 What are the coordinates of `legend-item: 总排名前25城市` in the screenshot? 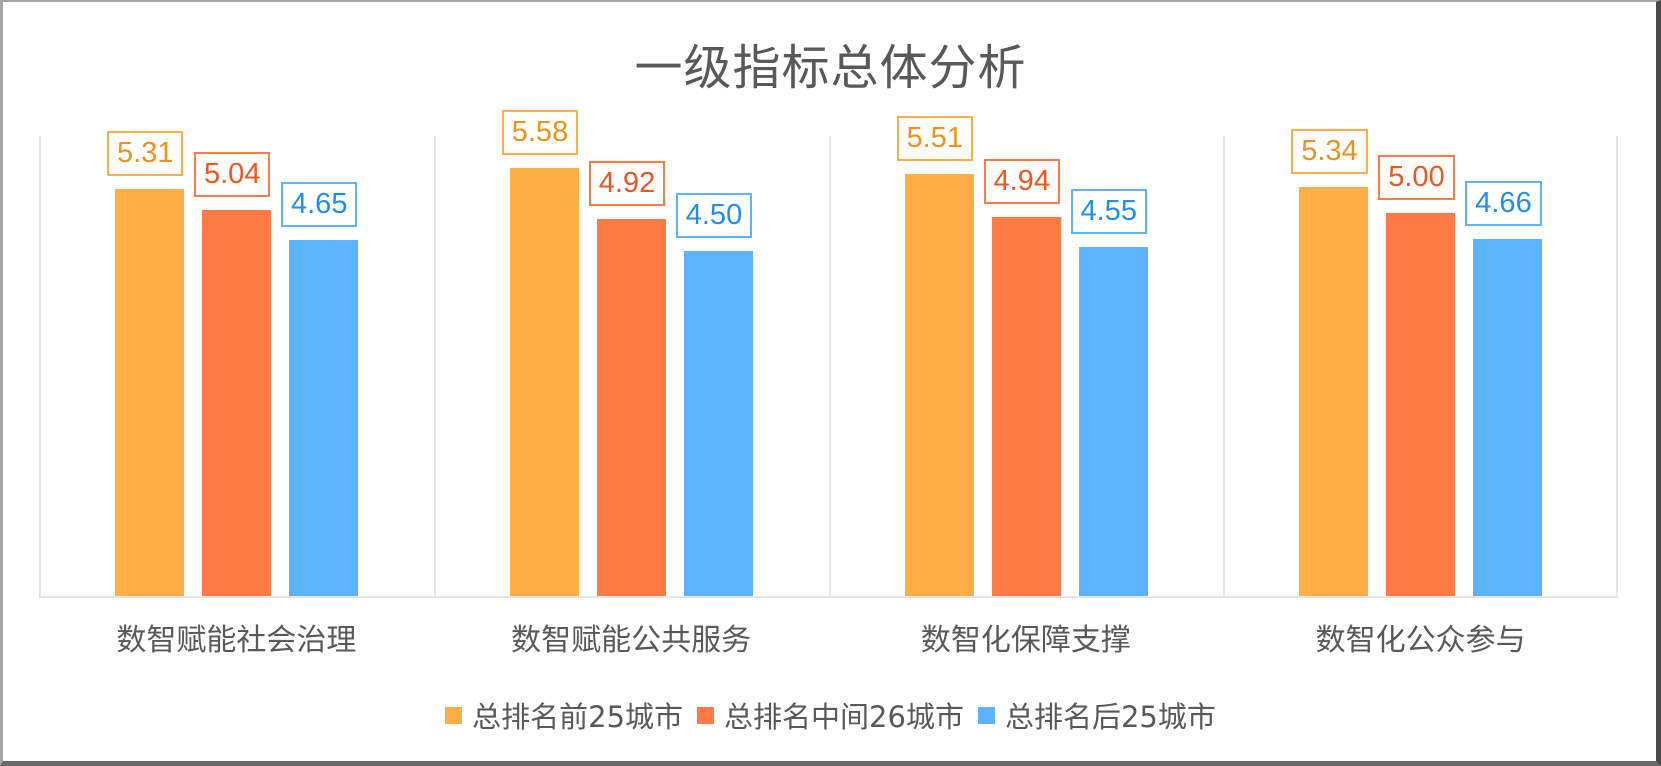 It's located at (564, 715).